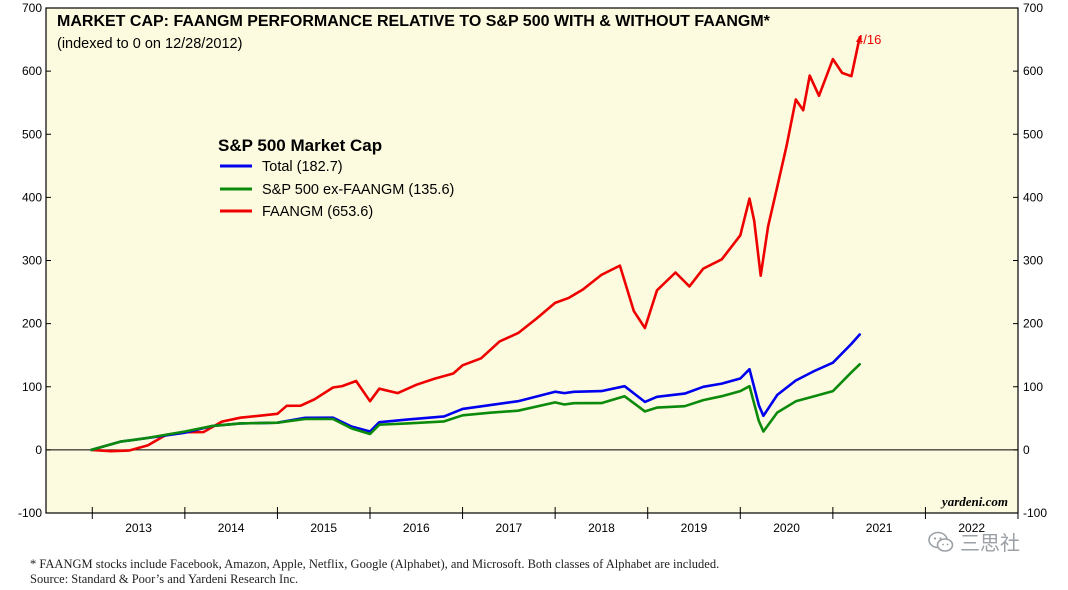  What do you see at coordinates (990, 543) in the screenshot?
I see `watermark-text: 三思社` at bounding box center [990, 543].